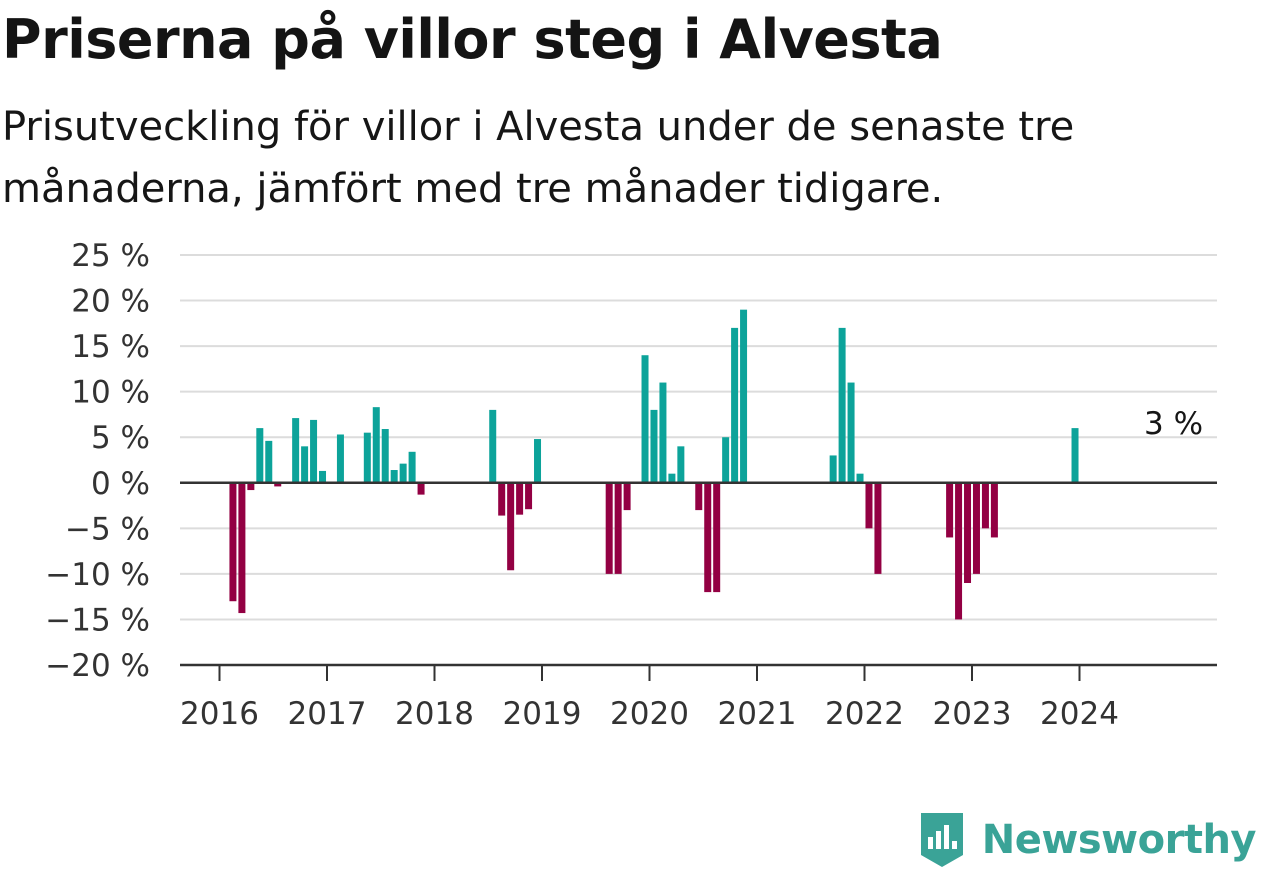 Image resolution: width=1262 pixels, height=879 pixels. What do you see at coordinates (110, 393) in the screenshot?
I see `y-tick-label: 10 %` at bounding box center [110, 393].